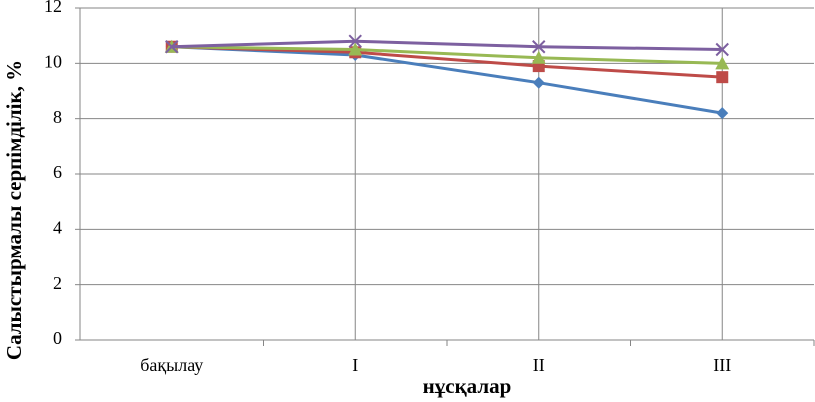  I want to click on y-tick-label: 10, so click(53, 61).